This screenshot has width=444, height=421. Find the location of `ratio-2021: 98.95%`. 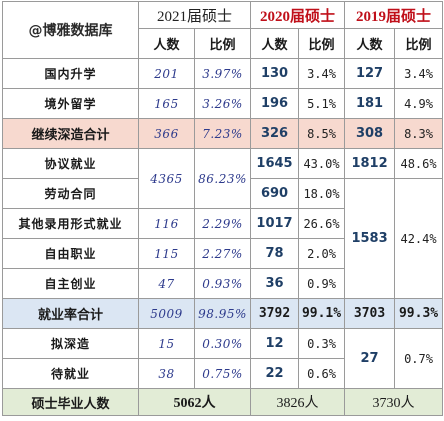

ratio-2021: 98.95% is located at coordinates (222, 313).